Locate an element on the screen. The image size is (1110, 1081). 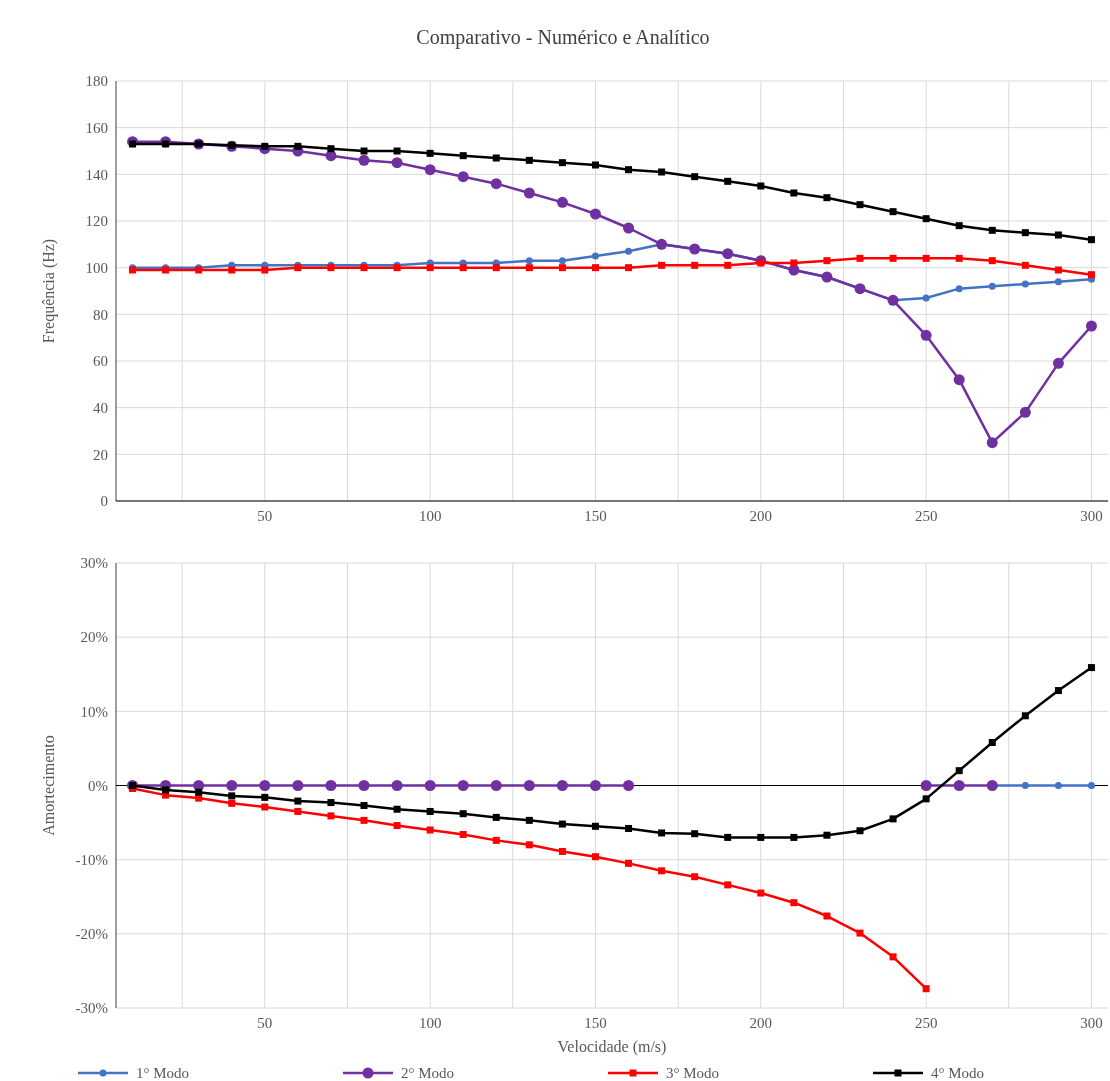
y-tick-label: 160 is located at coordinates (96, 127).